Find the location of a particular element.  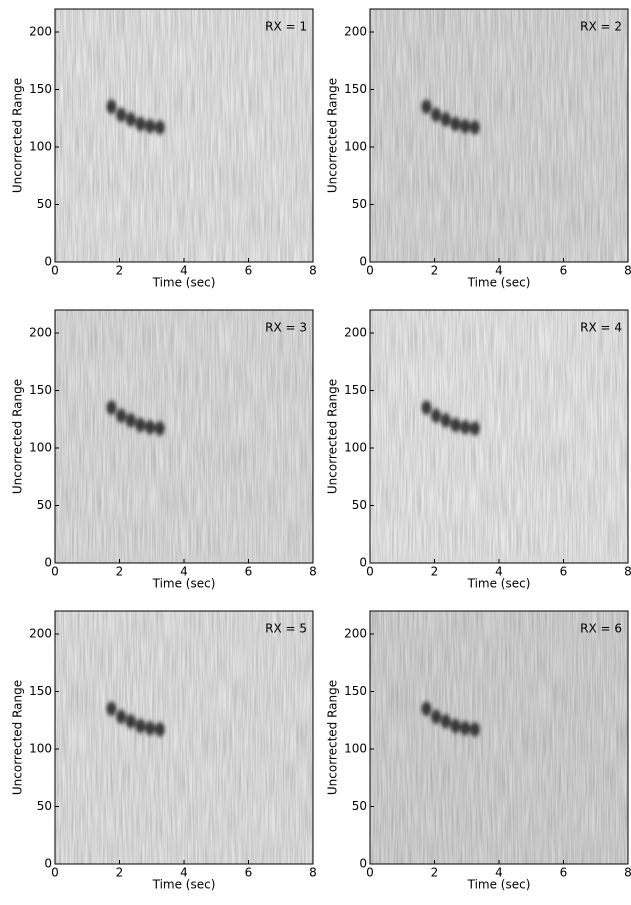

panel-title: RX = 2 is located at coordinates (601, 27).